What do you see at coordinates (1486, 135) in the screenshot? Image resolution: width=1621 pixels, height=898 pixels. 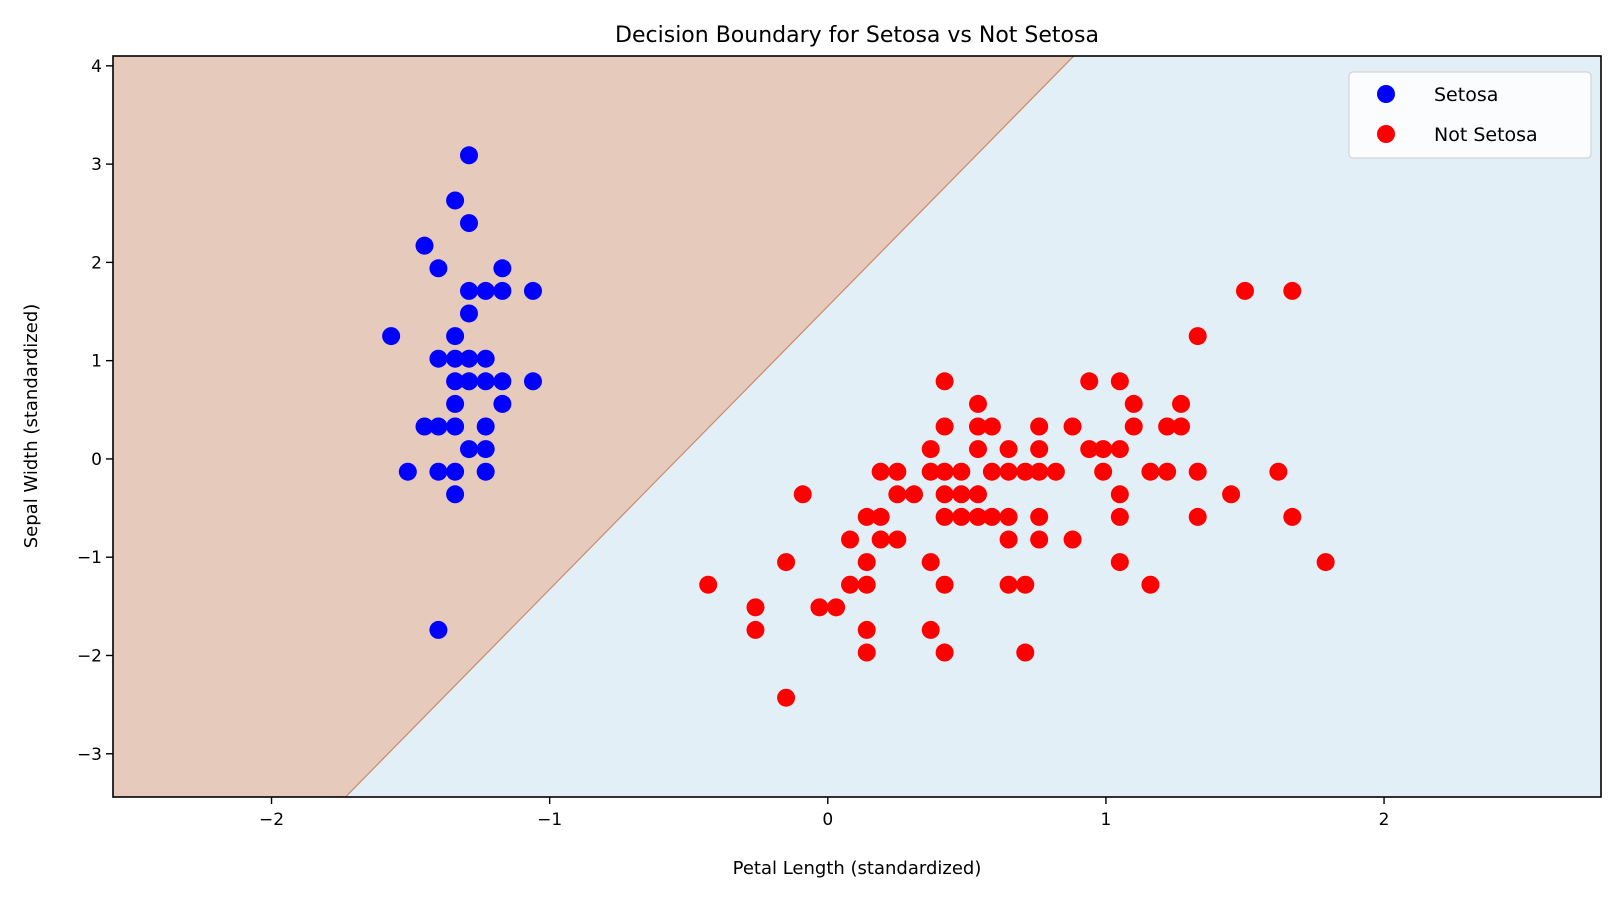 I see `legend-label-not-setosa: Not Setosa` at bounding box center [1486, 135].